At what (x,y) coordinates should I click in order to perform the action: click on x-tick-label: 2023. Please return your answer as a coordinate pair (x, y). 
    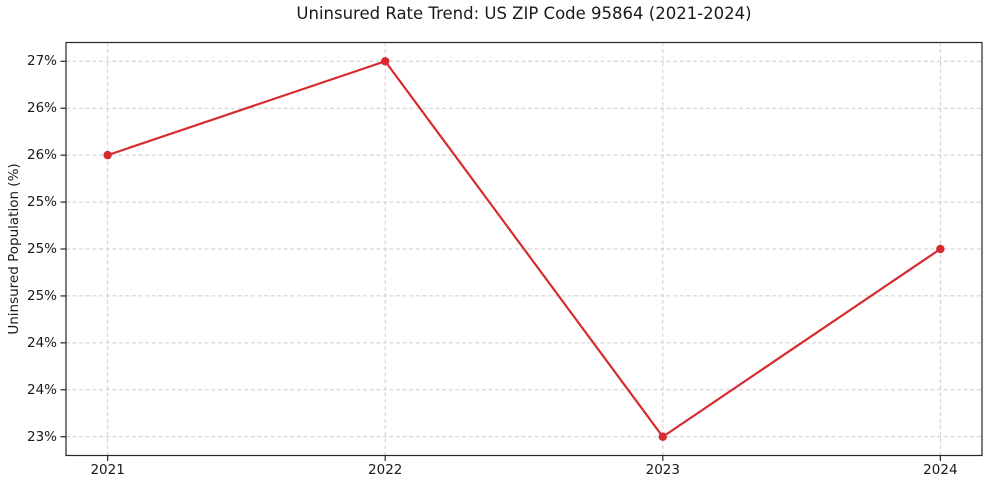
    Looking at the image, I should click on (662, 470).